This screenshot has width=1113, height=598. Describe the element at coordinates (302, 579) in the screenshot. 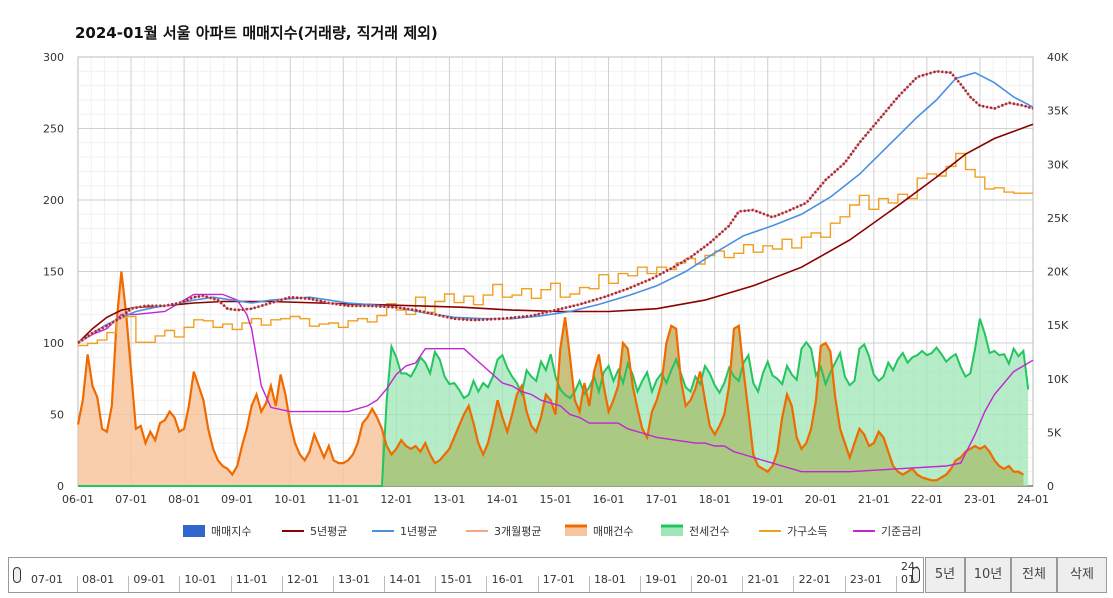

I see `slider-tick-label: 12-01` at that location.